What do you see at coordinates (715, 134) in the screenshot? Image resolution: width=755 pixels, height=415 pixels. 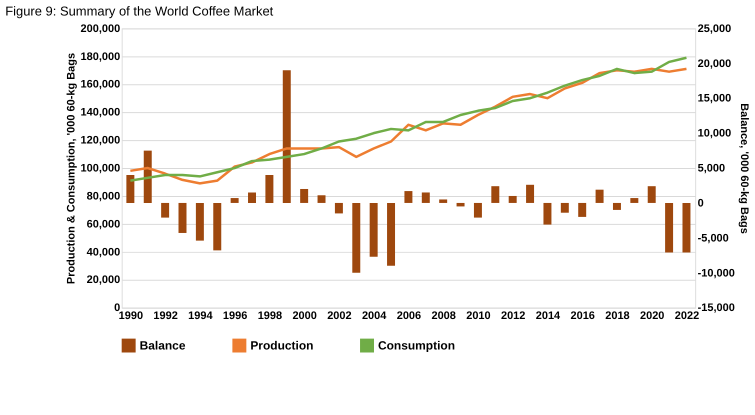 I see `y2-tick-label: 10,000` at bounding box center [715, 134].